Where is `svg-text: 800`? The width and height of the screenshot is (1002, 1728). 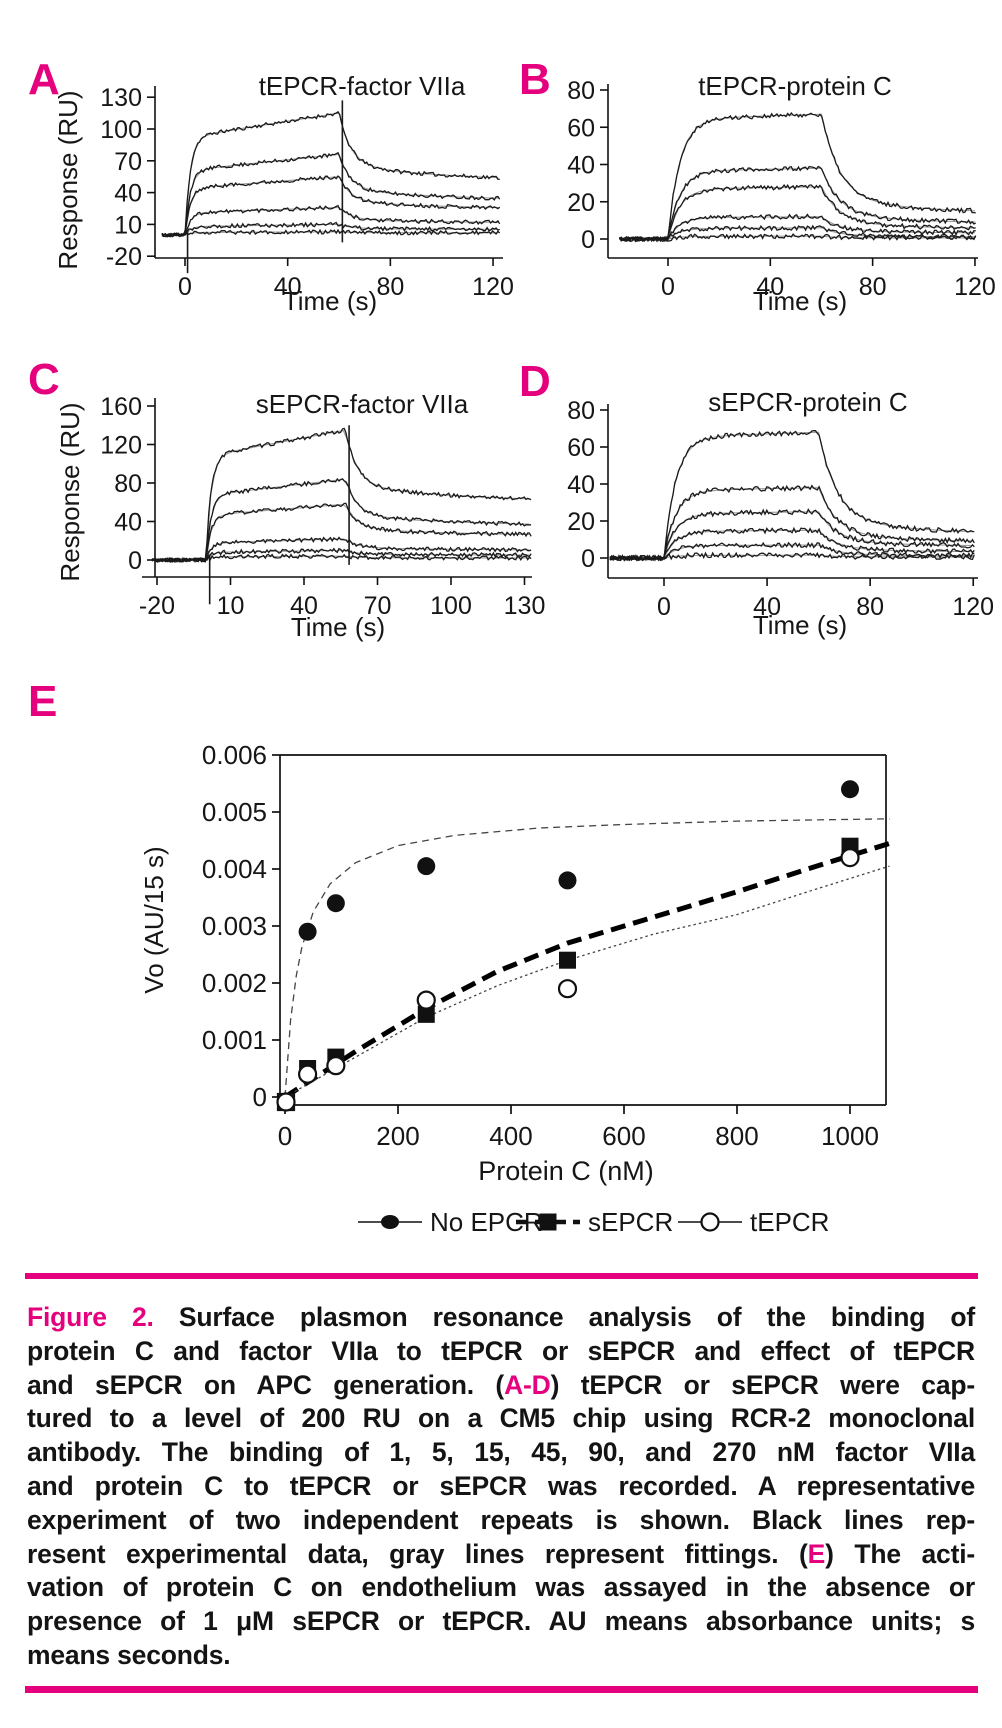
svg-text: 800 is located at coordinates (736, 1136).